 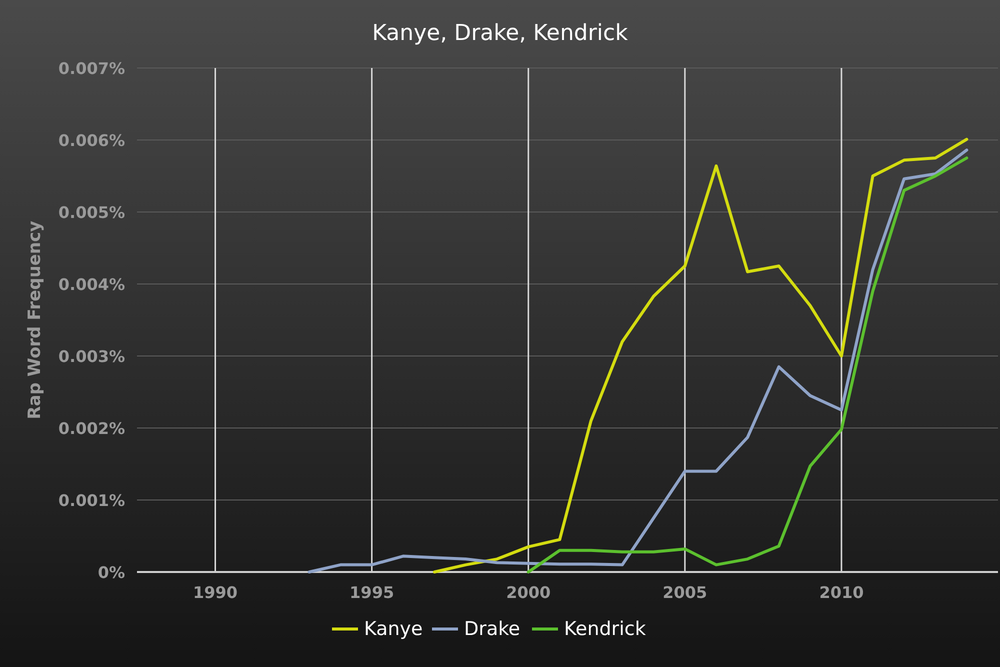 I want to click on y-tick-label: 0.001%, so click(x=91, y=500).